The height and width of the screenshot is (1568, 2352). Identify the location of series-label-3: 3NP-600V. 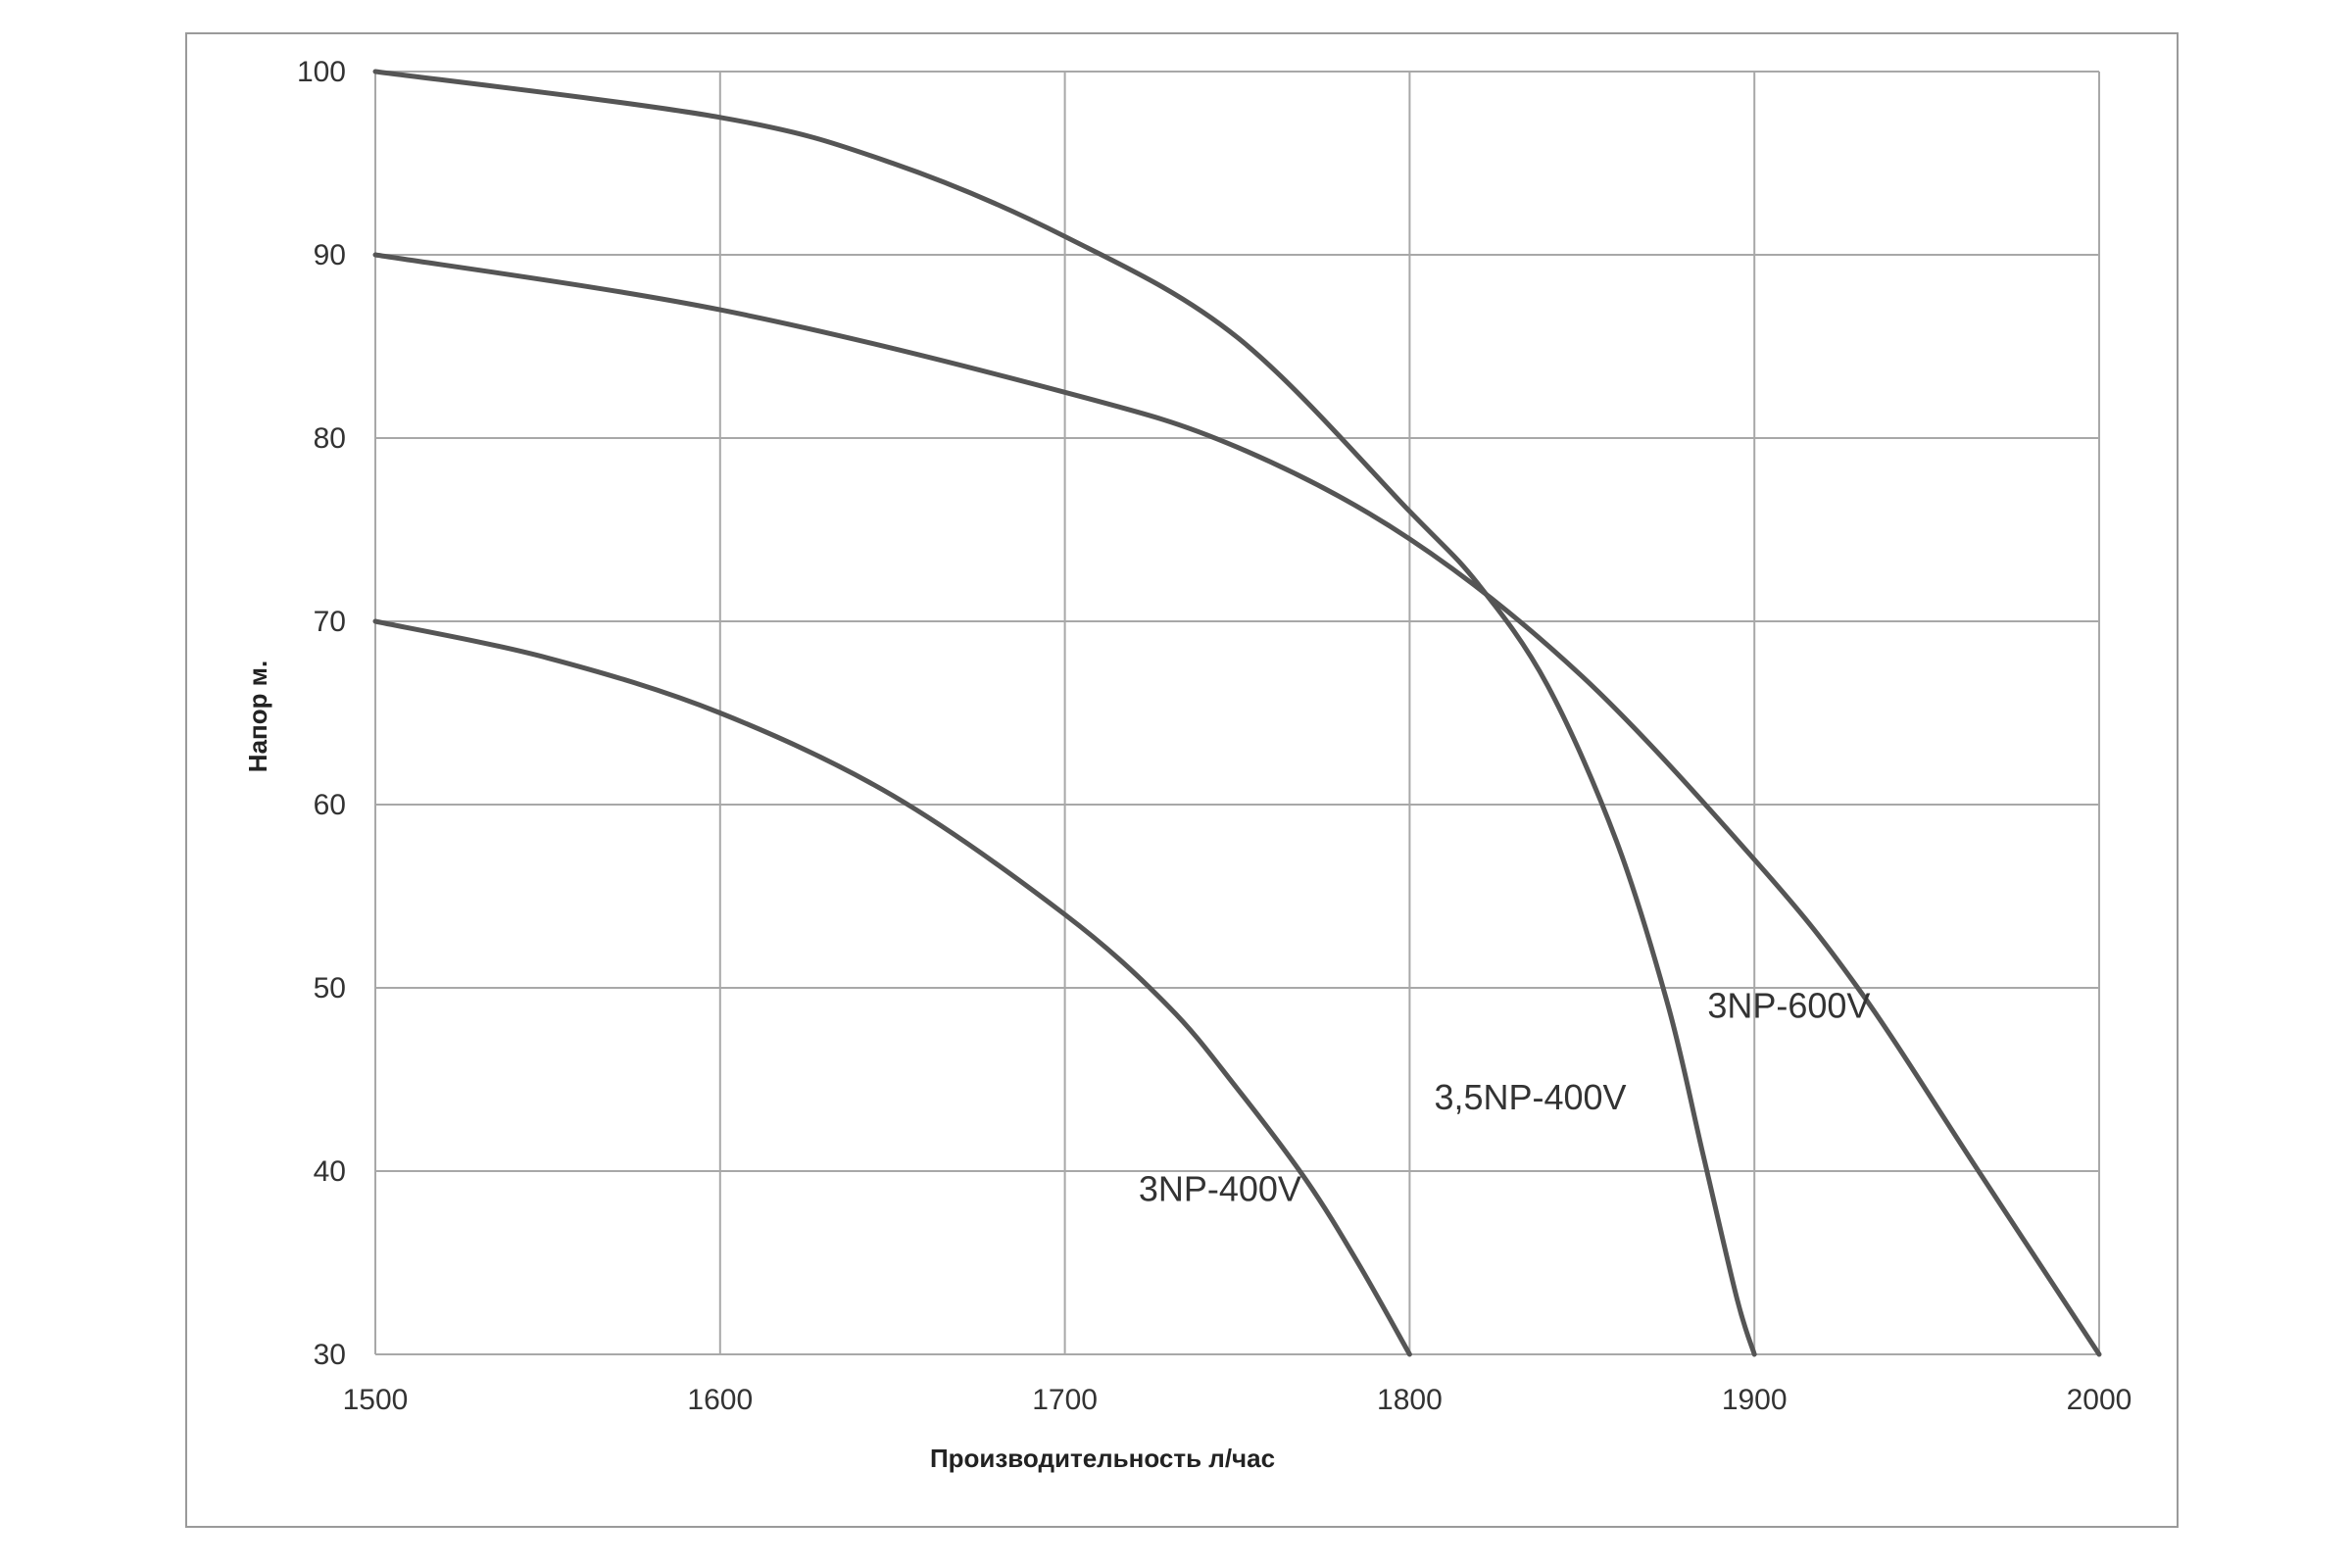
(1788, 1006).